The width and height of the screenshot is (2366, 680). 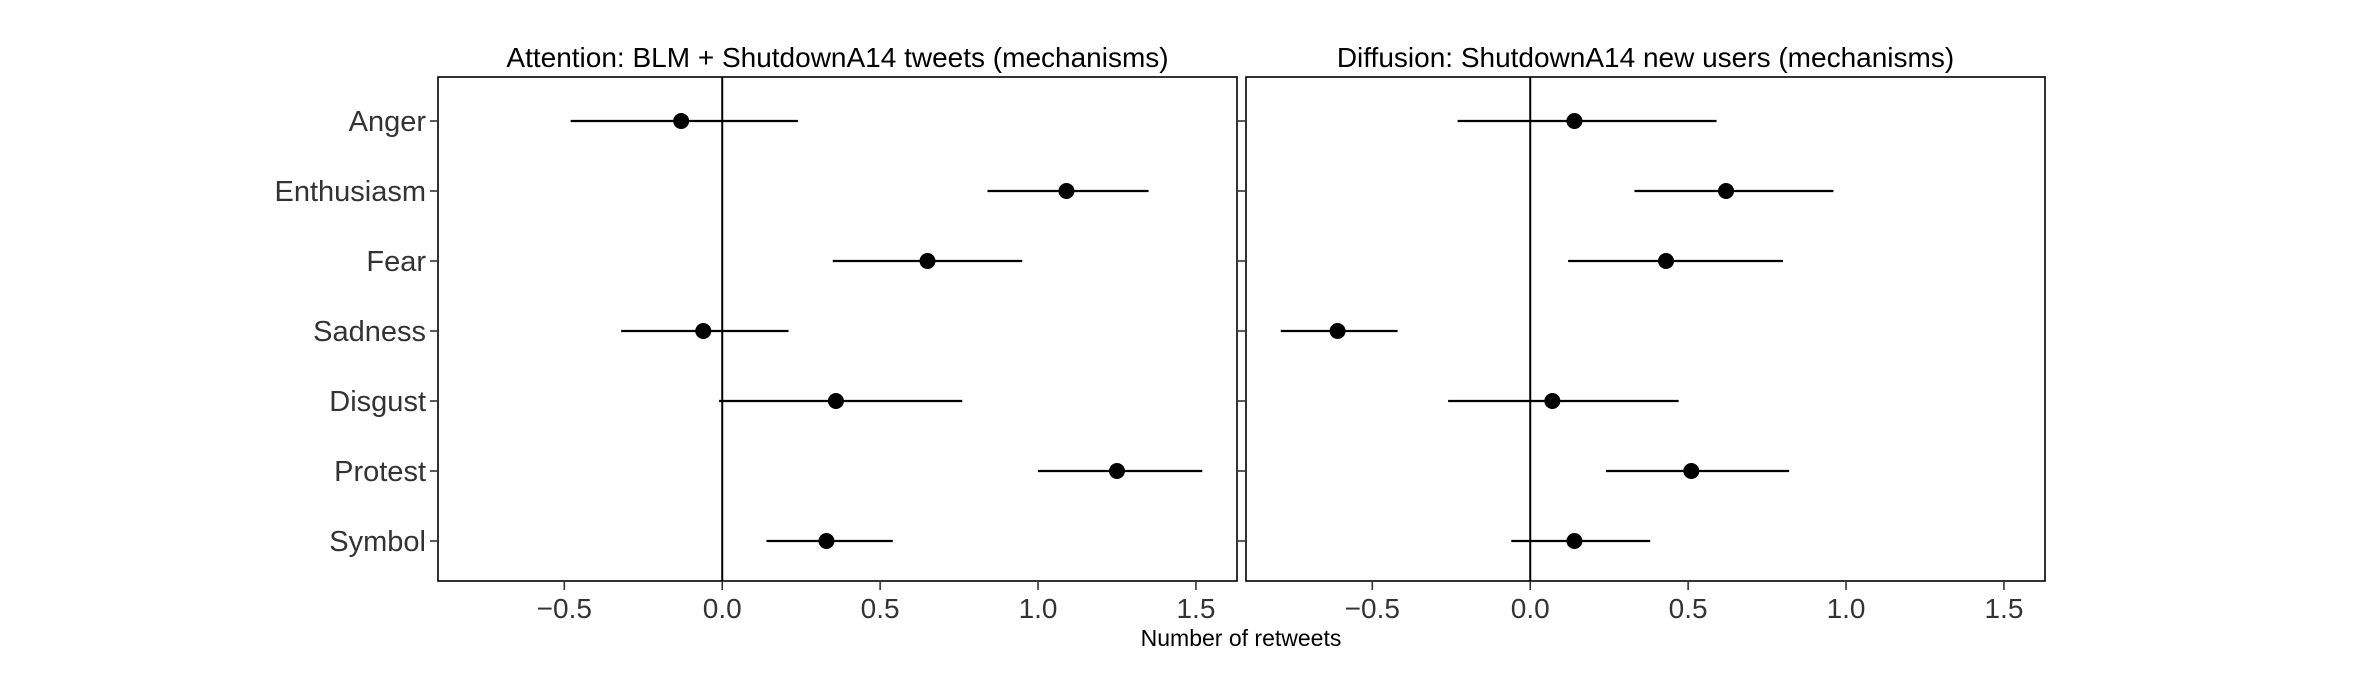 I want to click on x-axis-title: Number of retweets, so click(x=1241, y=638).